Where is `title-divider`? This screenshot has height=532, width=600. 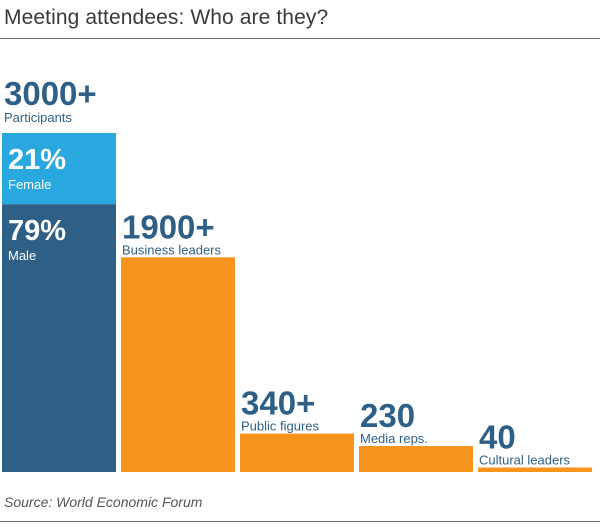
title-divider is located at coordinates (300, 38).